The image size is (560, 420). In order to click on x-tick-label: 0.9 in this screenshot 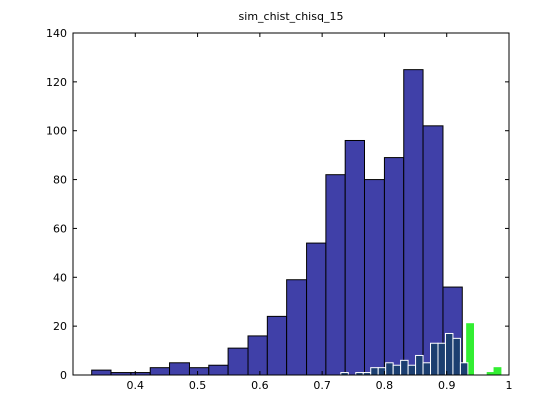, I will do `click(447, 385)`.